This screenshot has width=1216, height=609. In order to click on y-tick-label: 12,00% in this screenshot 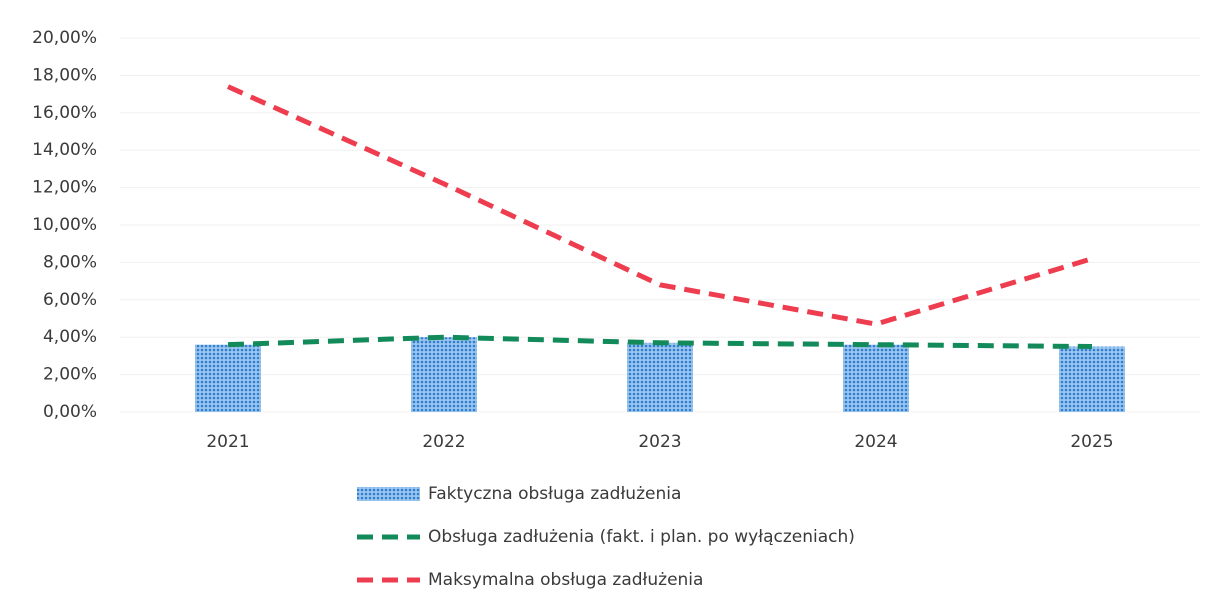, I will do `click(64, 188)`.